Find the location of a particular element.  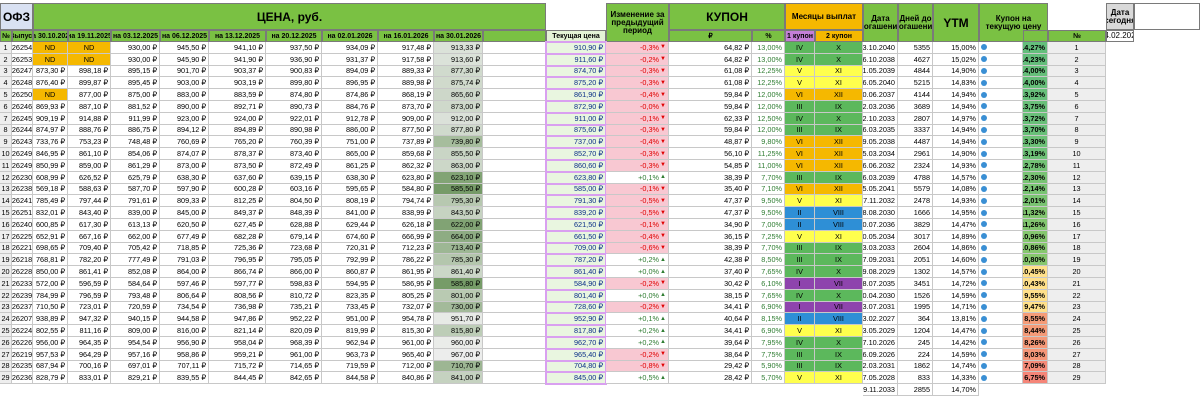

ytm-value: 14,33% is located at coordinates (956, 378).